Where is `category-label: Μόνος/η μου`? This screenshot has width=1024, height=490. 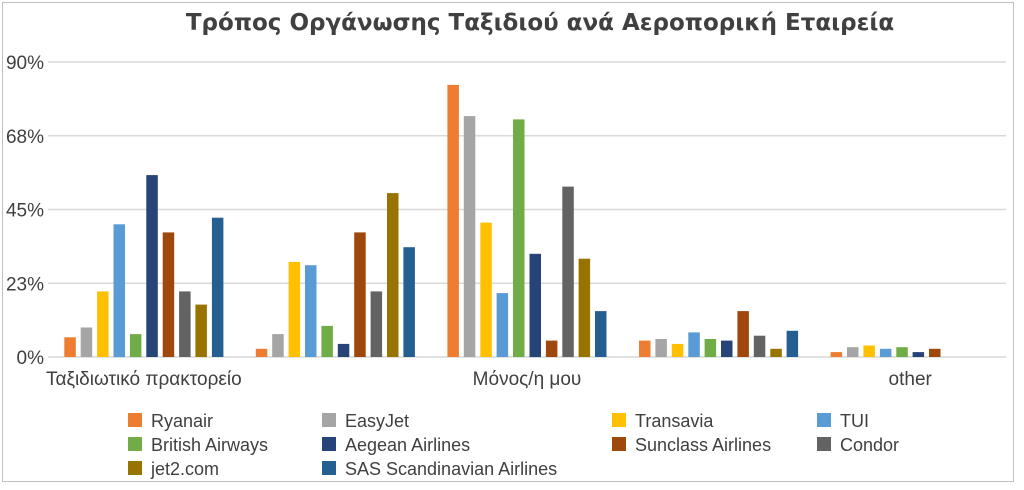
category-label: Μόνος/η μου is located at coordinates (527, 379).